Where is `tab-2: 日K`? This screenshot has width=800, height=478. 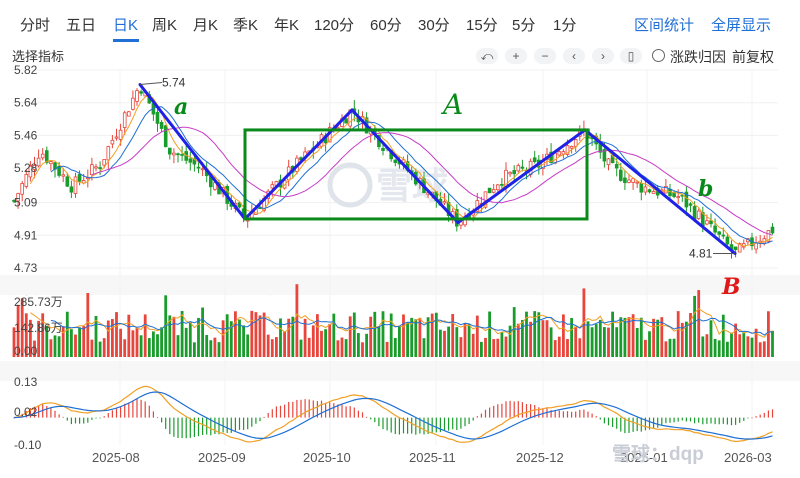 tab-2: 日K is located at coordinates (126, 25).